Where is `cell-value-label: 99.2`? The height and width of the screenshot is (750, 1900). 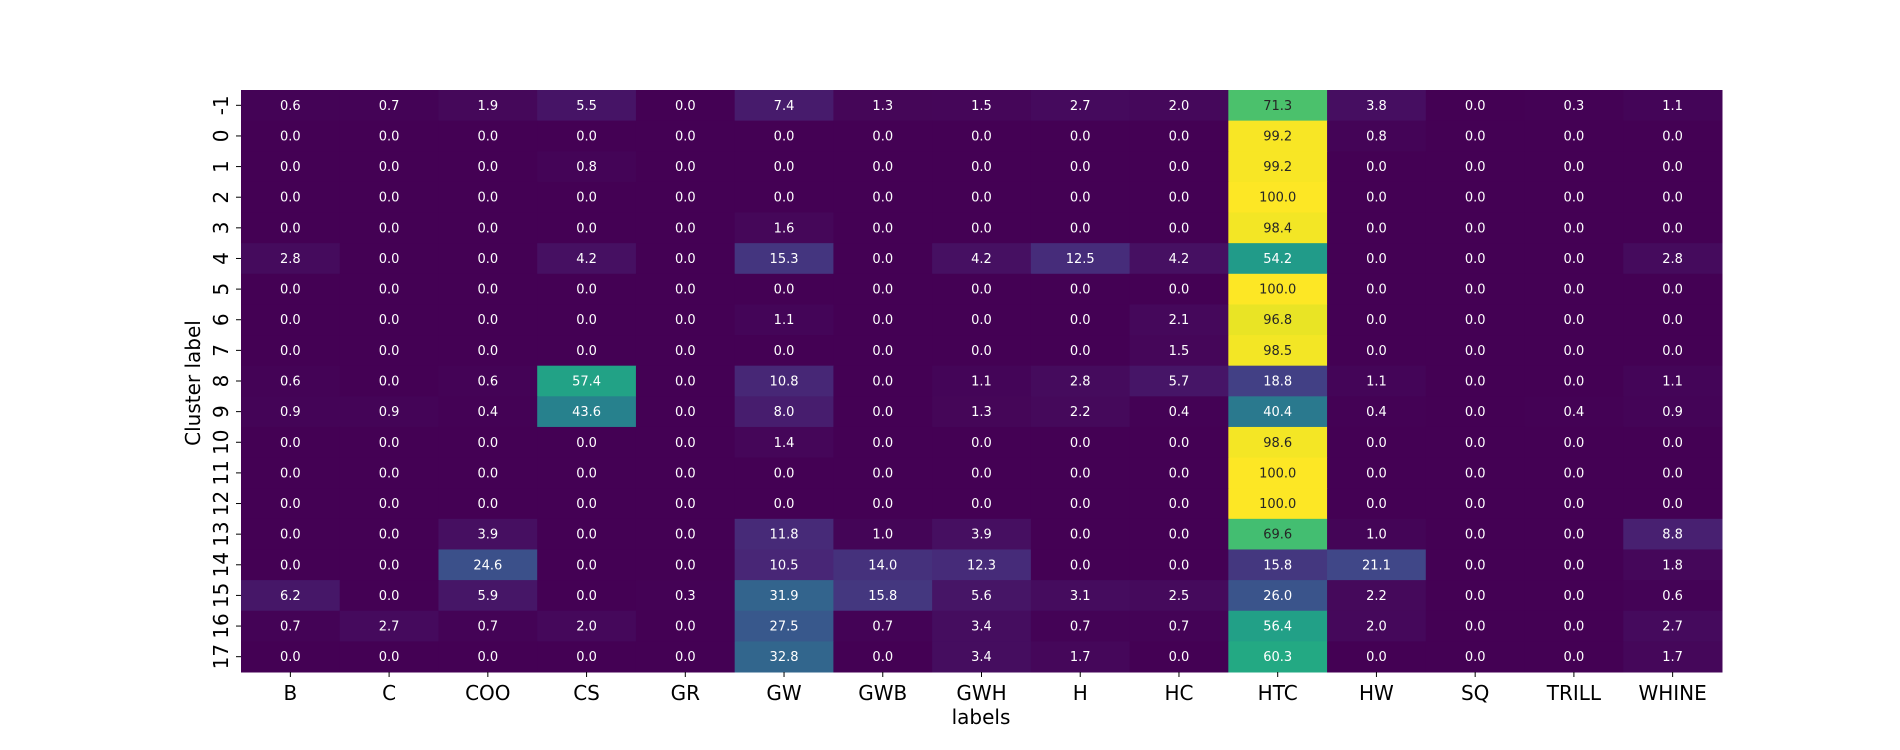 cell-value-label: 99.2 is located at coordinates (1277, 167).